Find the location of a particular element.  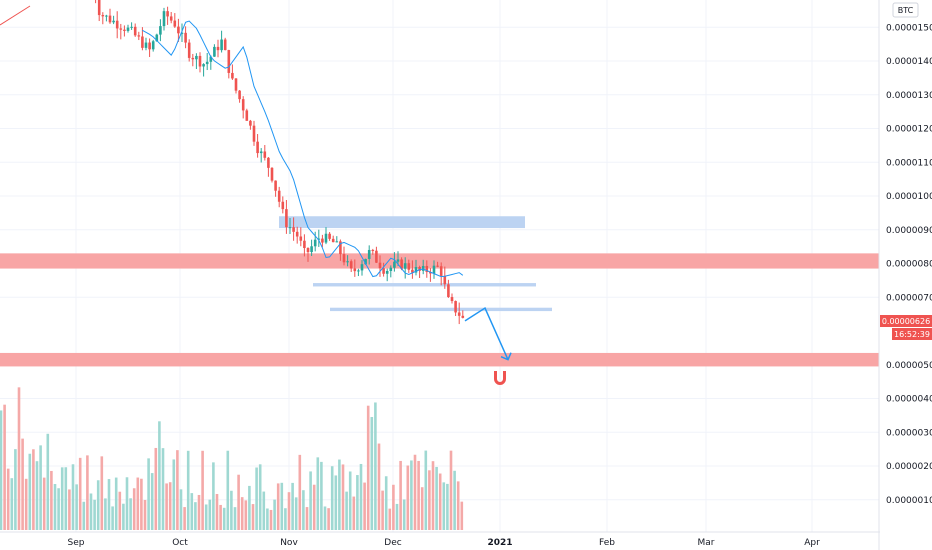

magnet-icon is located at coordinates (500, 378).